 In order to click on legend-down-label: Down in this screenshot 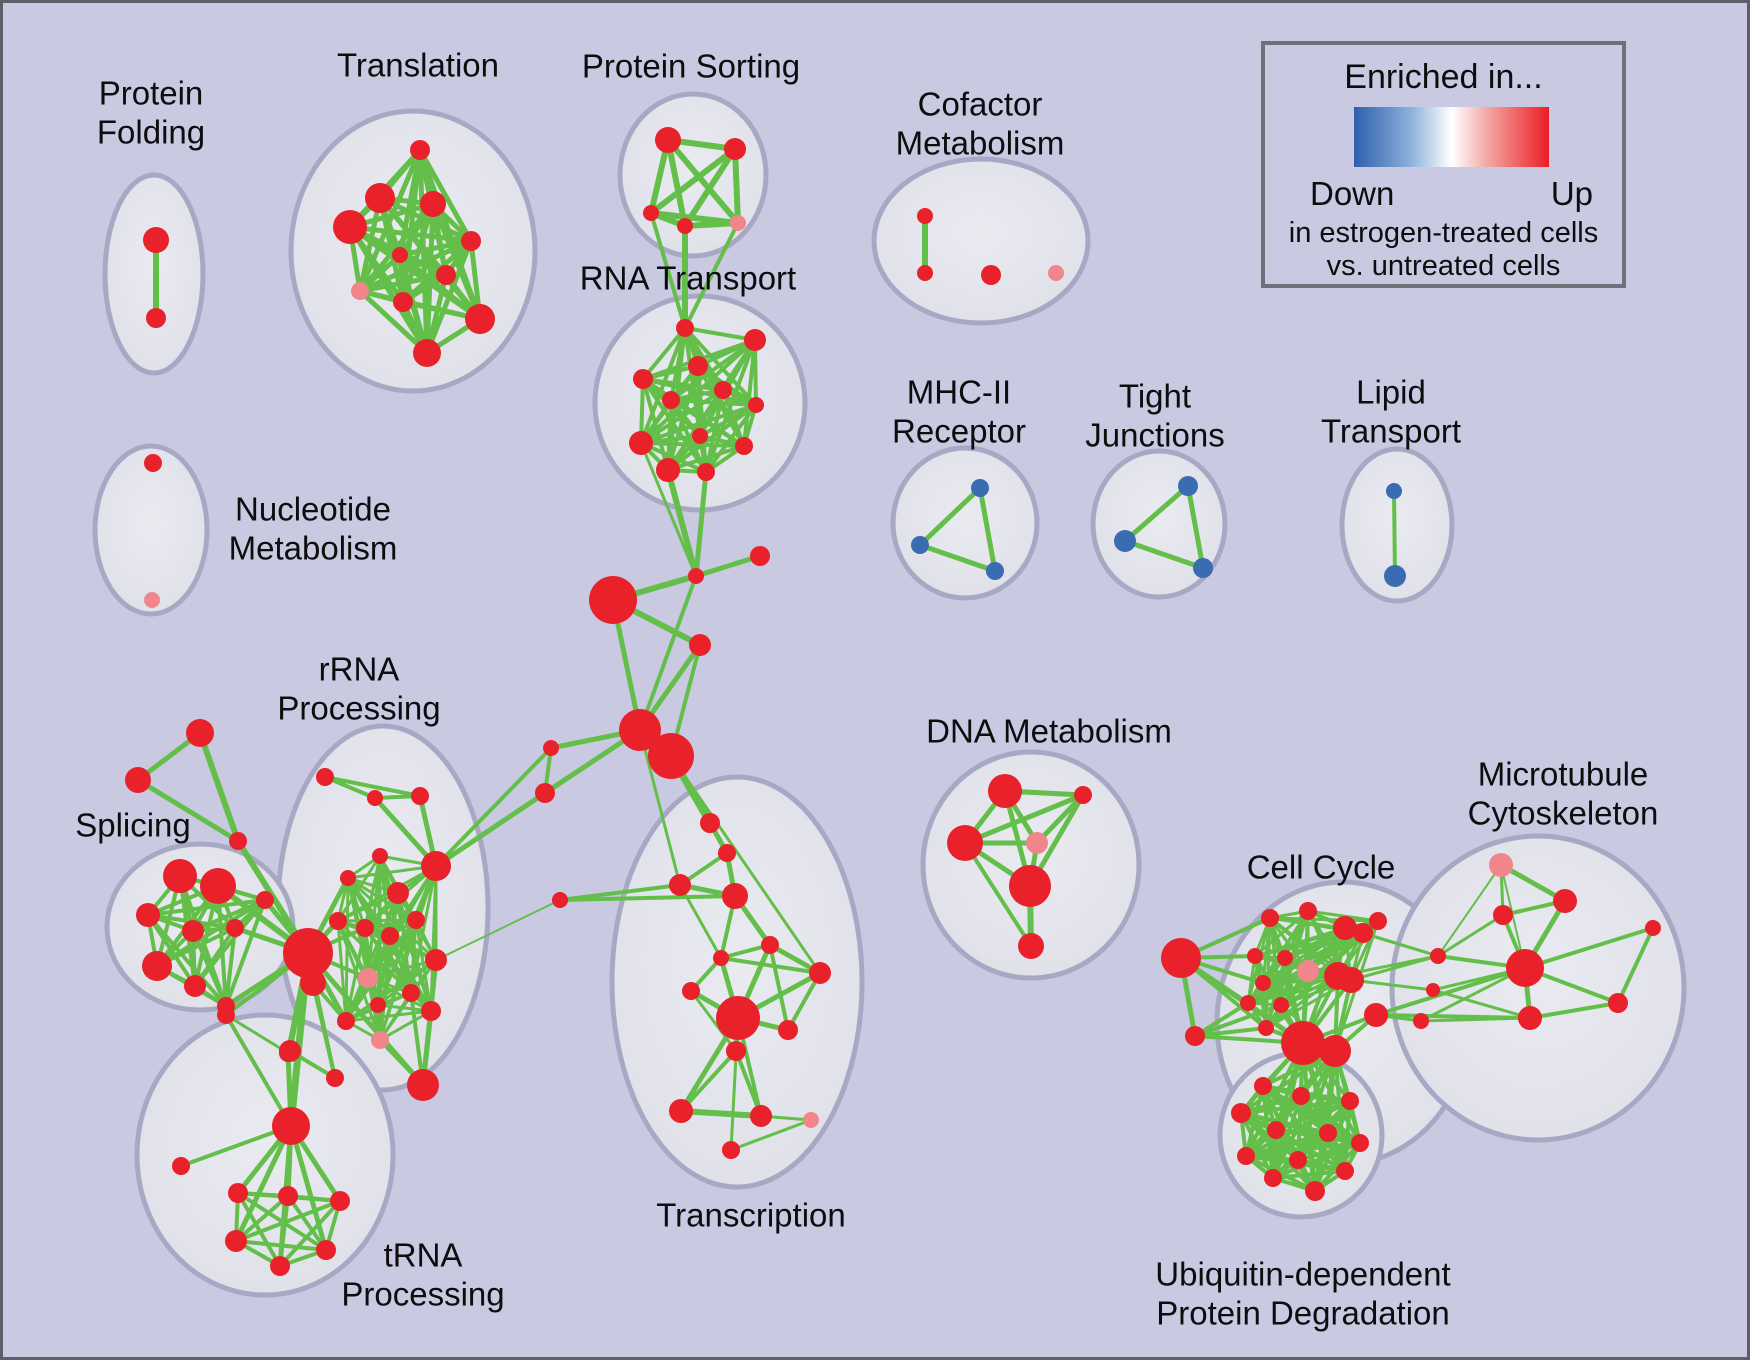, I will do `click(1352, 193)`.